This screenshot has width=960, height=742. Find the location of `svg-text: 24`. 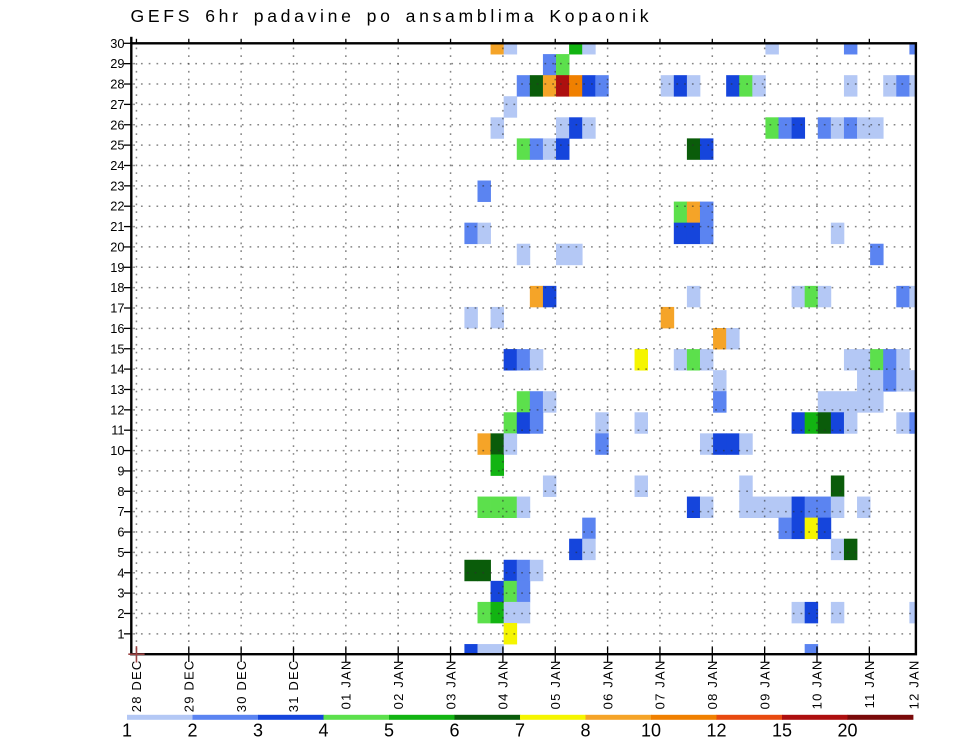

svg-text: 24 is located at coordinates (117, 165).